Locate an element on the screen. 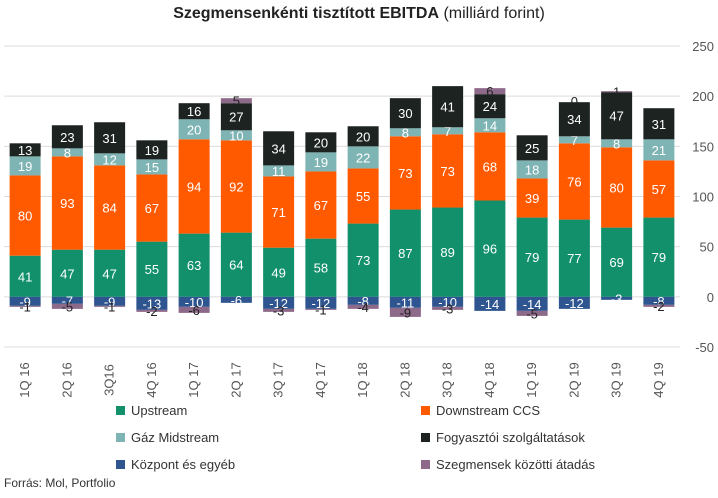 This screenshot has width=718, height=498. legend-label: Fogyasztói szolgáltatások is located at coordinates (510, 437).